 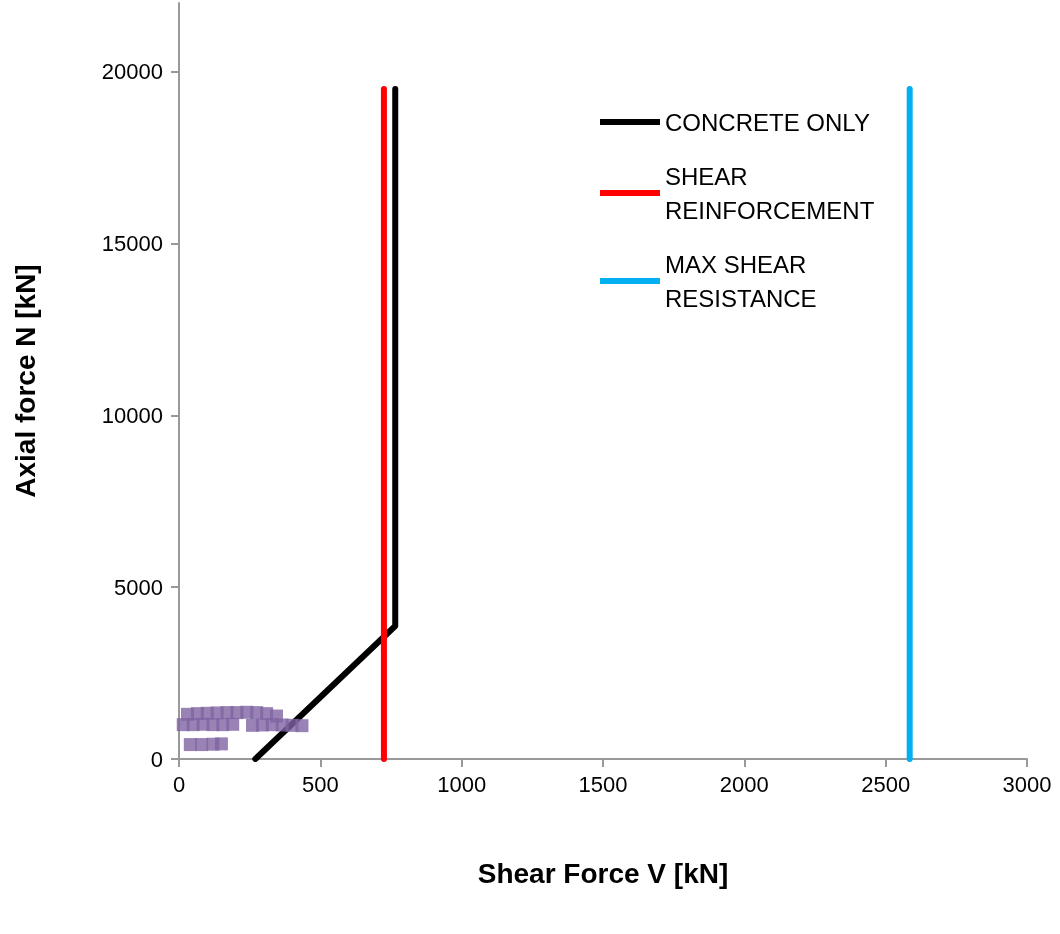 What do you see at coordinates (132, 415) in the screenshot?
I see `y-tick-label: 10000` at bounding box center [132, 415].